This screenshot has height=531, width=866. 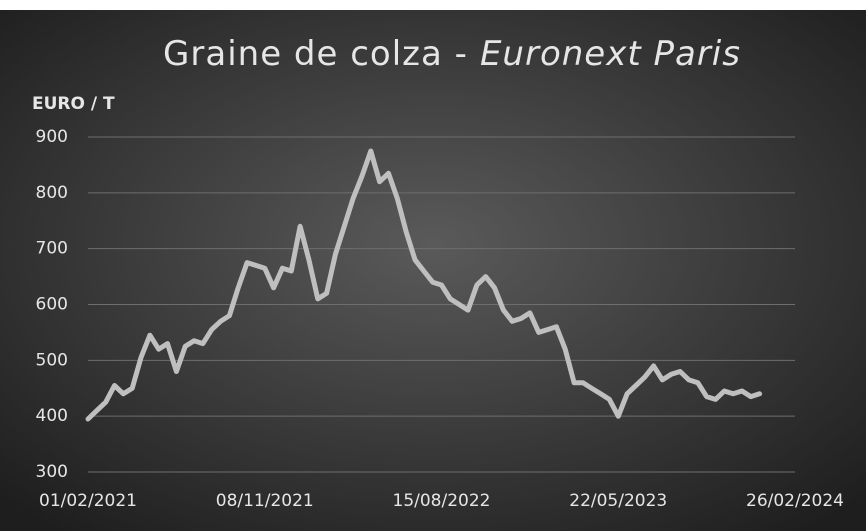 What do you see at coordinates (88, 501) in the screenshot?
I see `x-tick-label: 01/02/2021` at bounding box center [88, 501].